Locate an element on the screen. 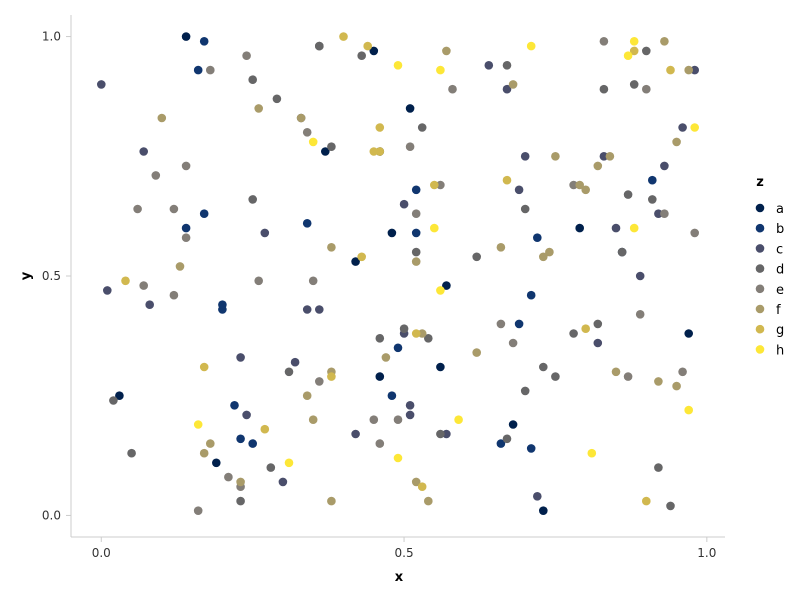  legend-marker-a is located at coordinates (760, 208).